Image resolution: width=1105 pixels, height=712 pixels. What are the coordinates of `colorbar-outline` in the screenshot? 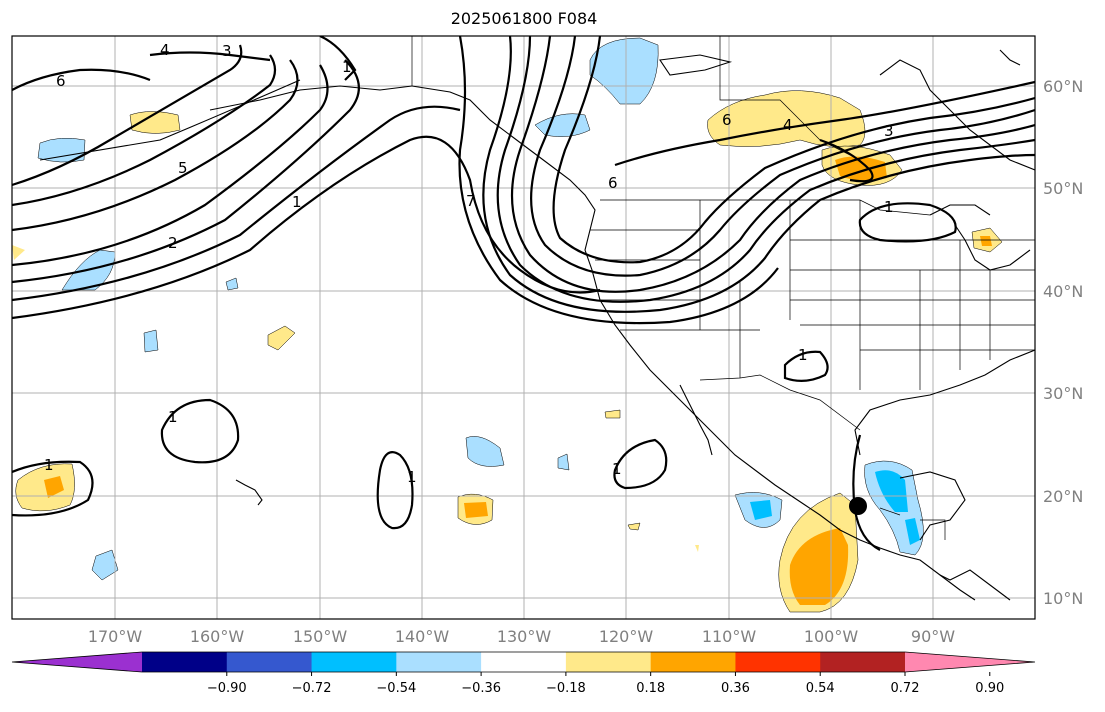 It's located at (523, 662).